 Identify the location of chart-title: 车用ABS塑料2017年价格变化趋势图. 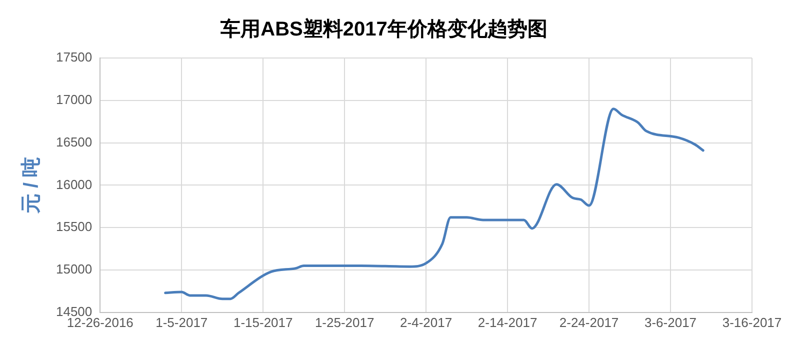
(384, 29).